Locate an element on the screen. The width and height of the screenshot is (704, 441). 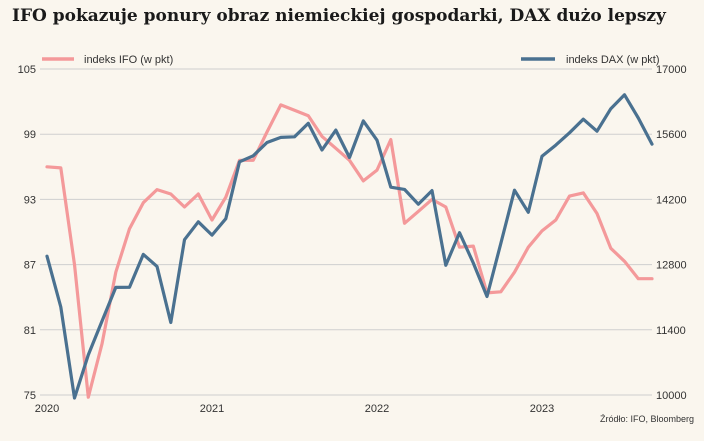
x-tick-label: 2023 is located at coordinates (542, 409).